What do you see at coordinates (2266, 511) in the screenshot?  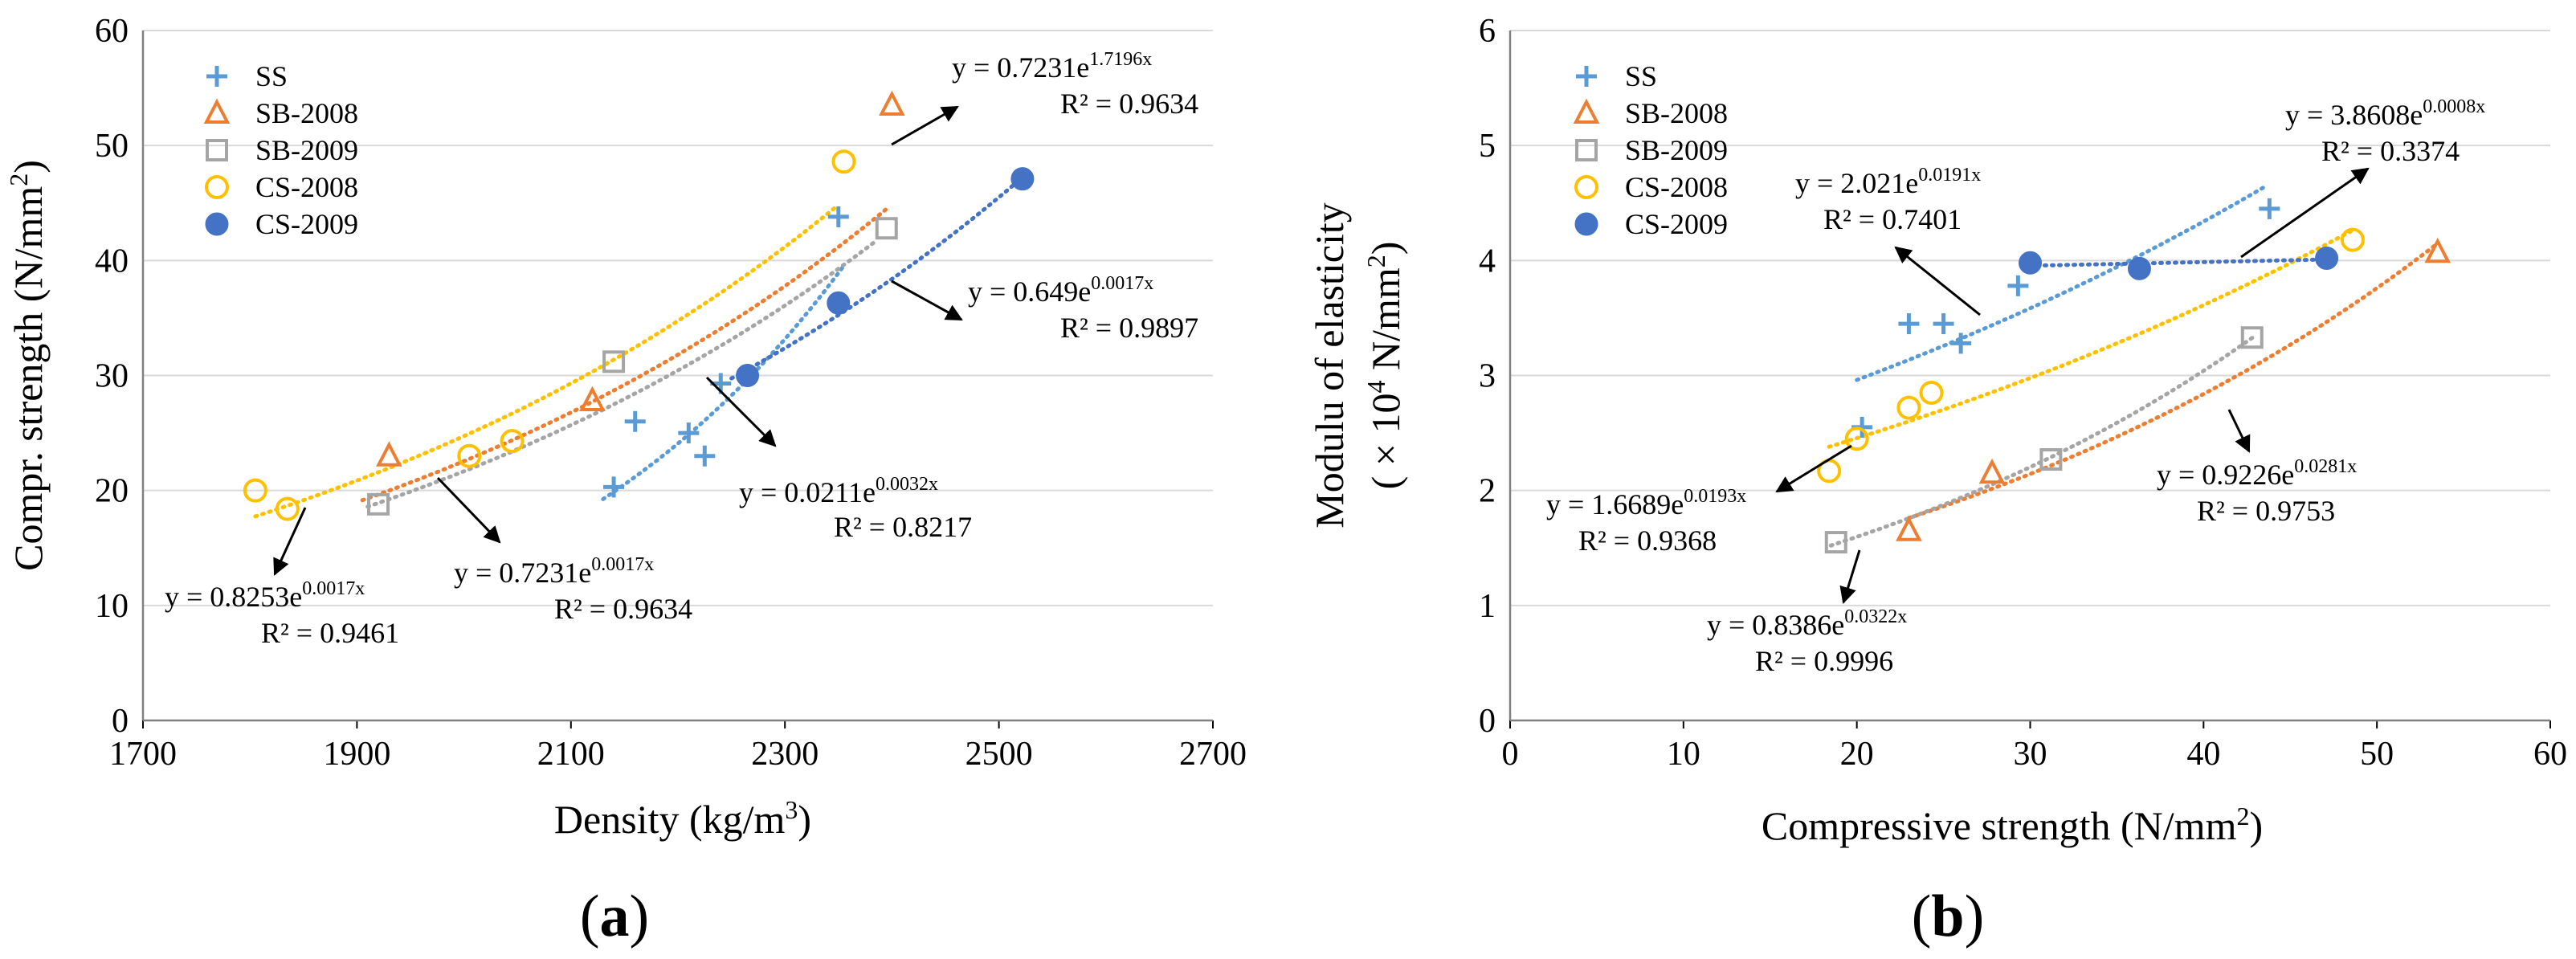 I see `r-squared: R² = 0.9753` at bounding box center [2266, 511].